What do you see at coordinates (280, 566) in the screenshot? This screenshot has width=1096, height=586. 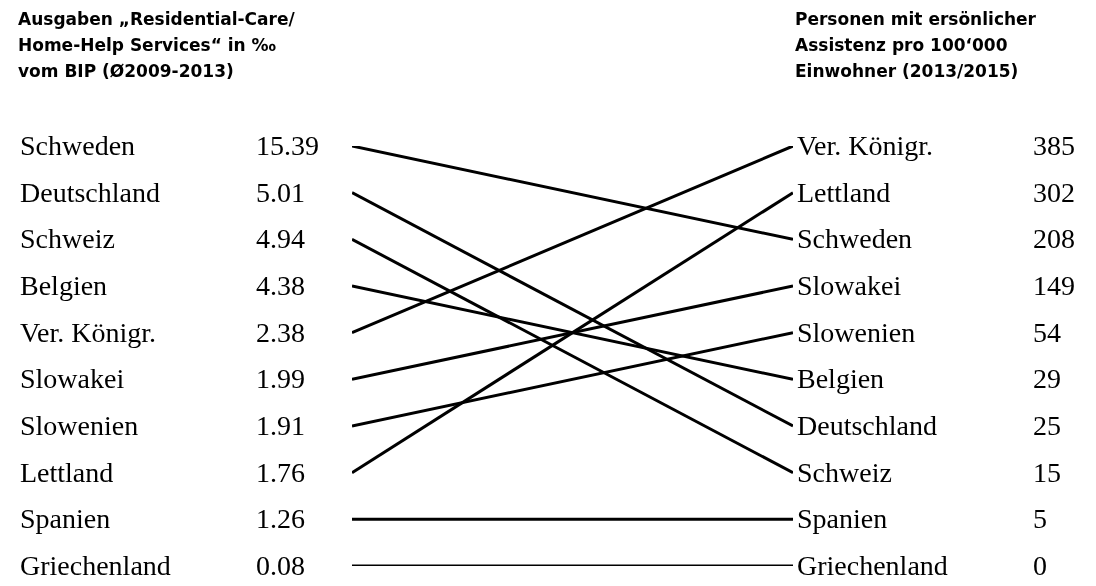 I see `data-label: 0.08` at bounding box center [280, 566].